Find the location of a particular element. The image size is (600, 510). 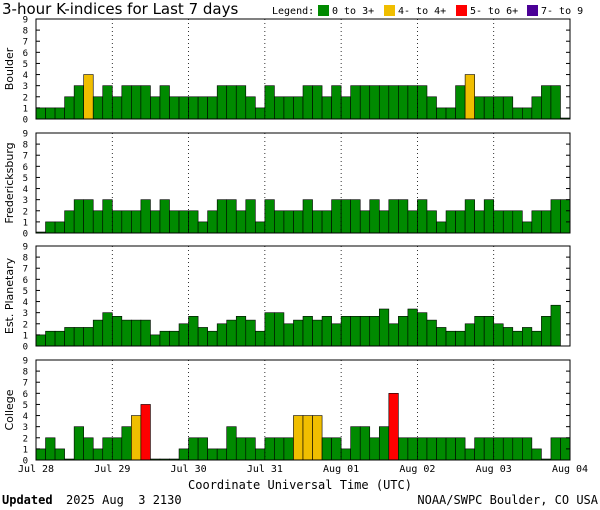

updated-value: 2025 Aug 3 2130 is located at coordinates (124, 500).